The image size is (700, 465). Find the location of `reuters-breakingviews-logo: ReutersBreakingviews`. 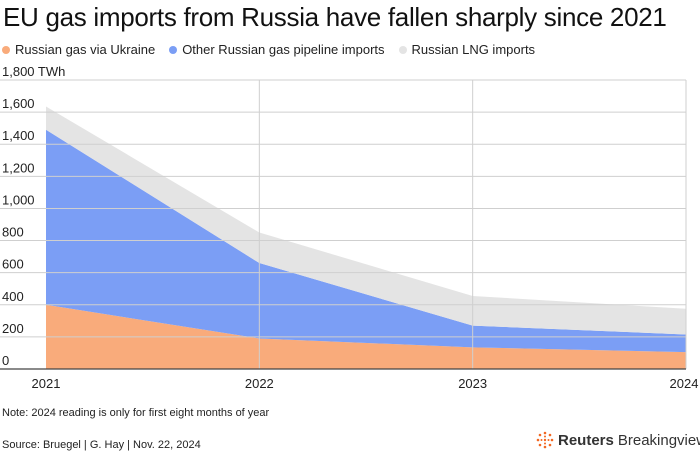

reuters-breakingviews-logo: ReutersBreakingviews is located at coordinates (618, 440).